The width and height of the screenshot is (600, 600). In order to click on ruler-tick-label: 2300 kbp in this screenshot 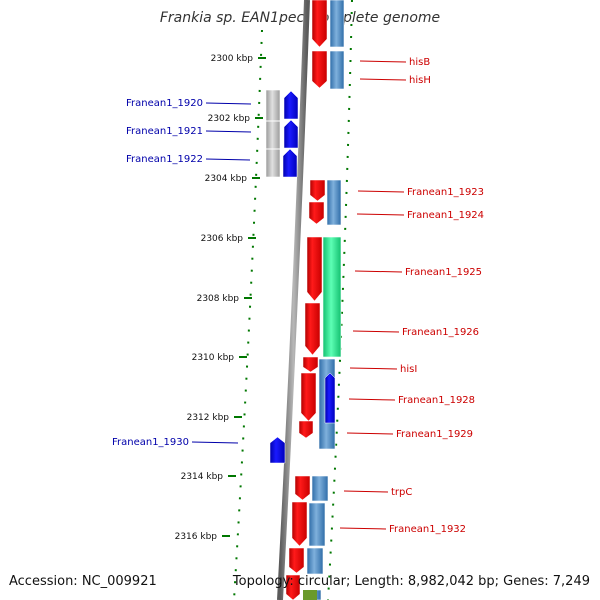, I will do `click(232, 59)`.